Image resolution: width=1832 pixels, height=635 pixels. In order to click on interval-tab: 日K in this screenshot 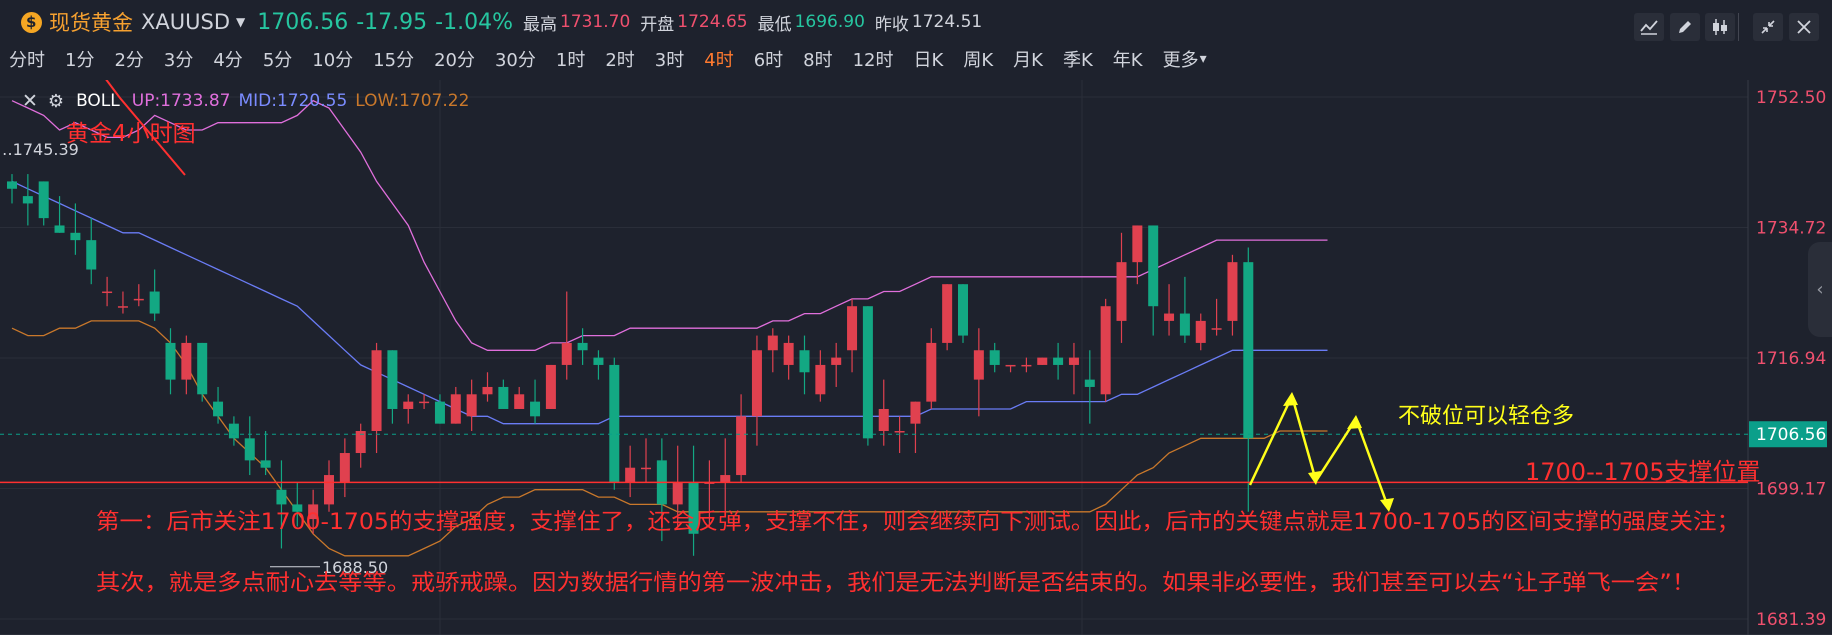, I will do `click(928, 60)`.